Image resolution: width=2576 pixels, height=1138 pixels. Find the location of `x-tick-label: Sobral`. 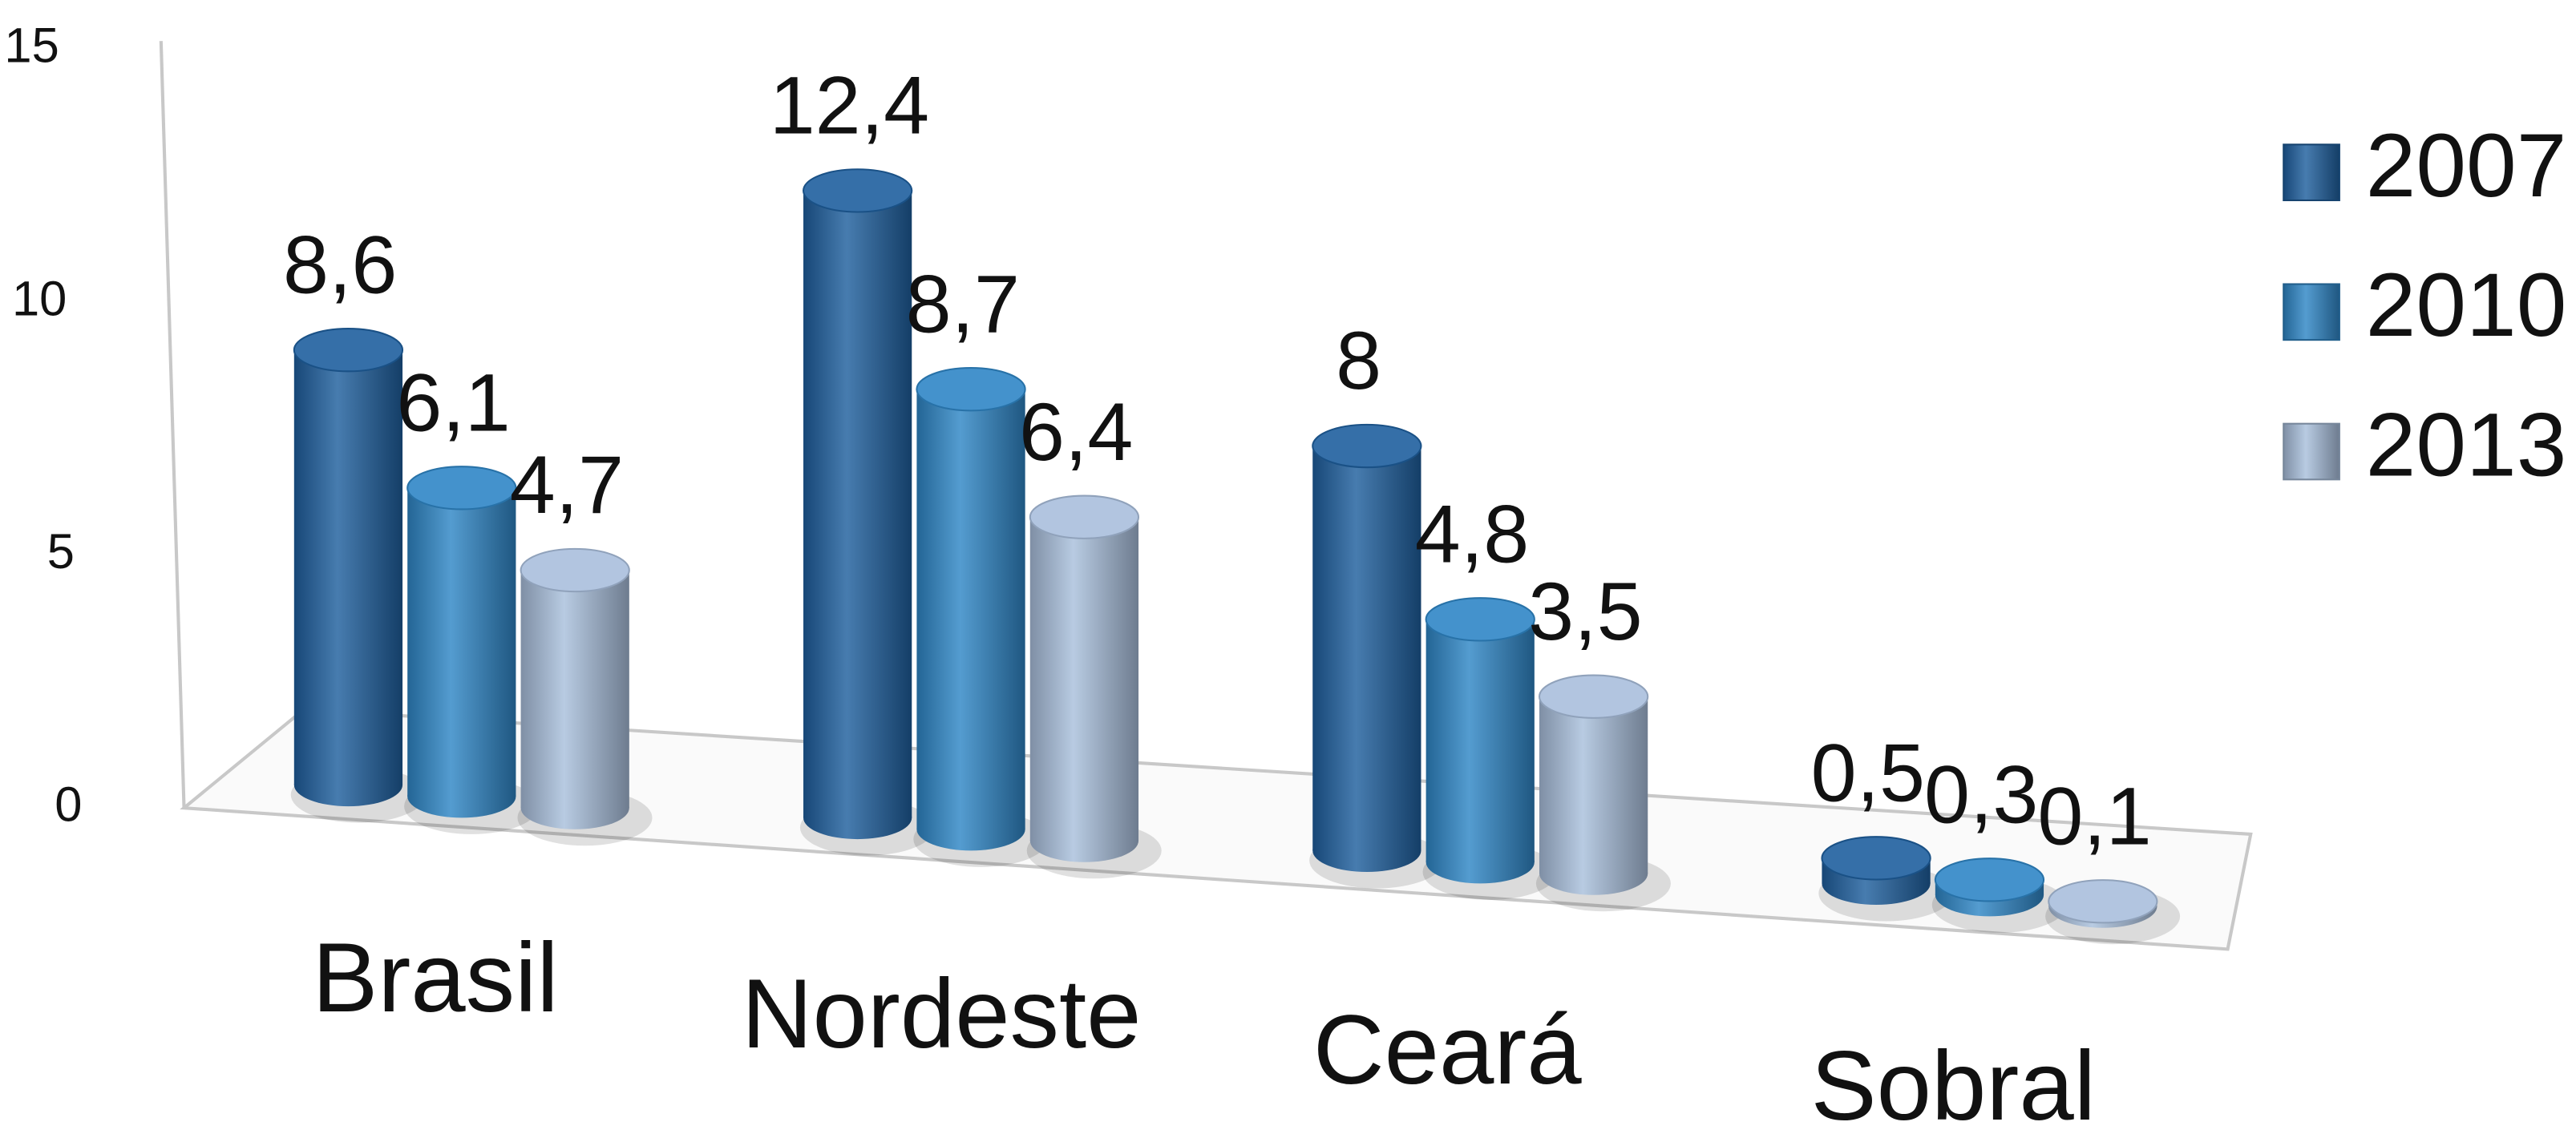

x-tick-label: Sobral is located at coordinates (1953, 1085).